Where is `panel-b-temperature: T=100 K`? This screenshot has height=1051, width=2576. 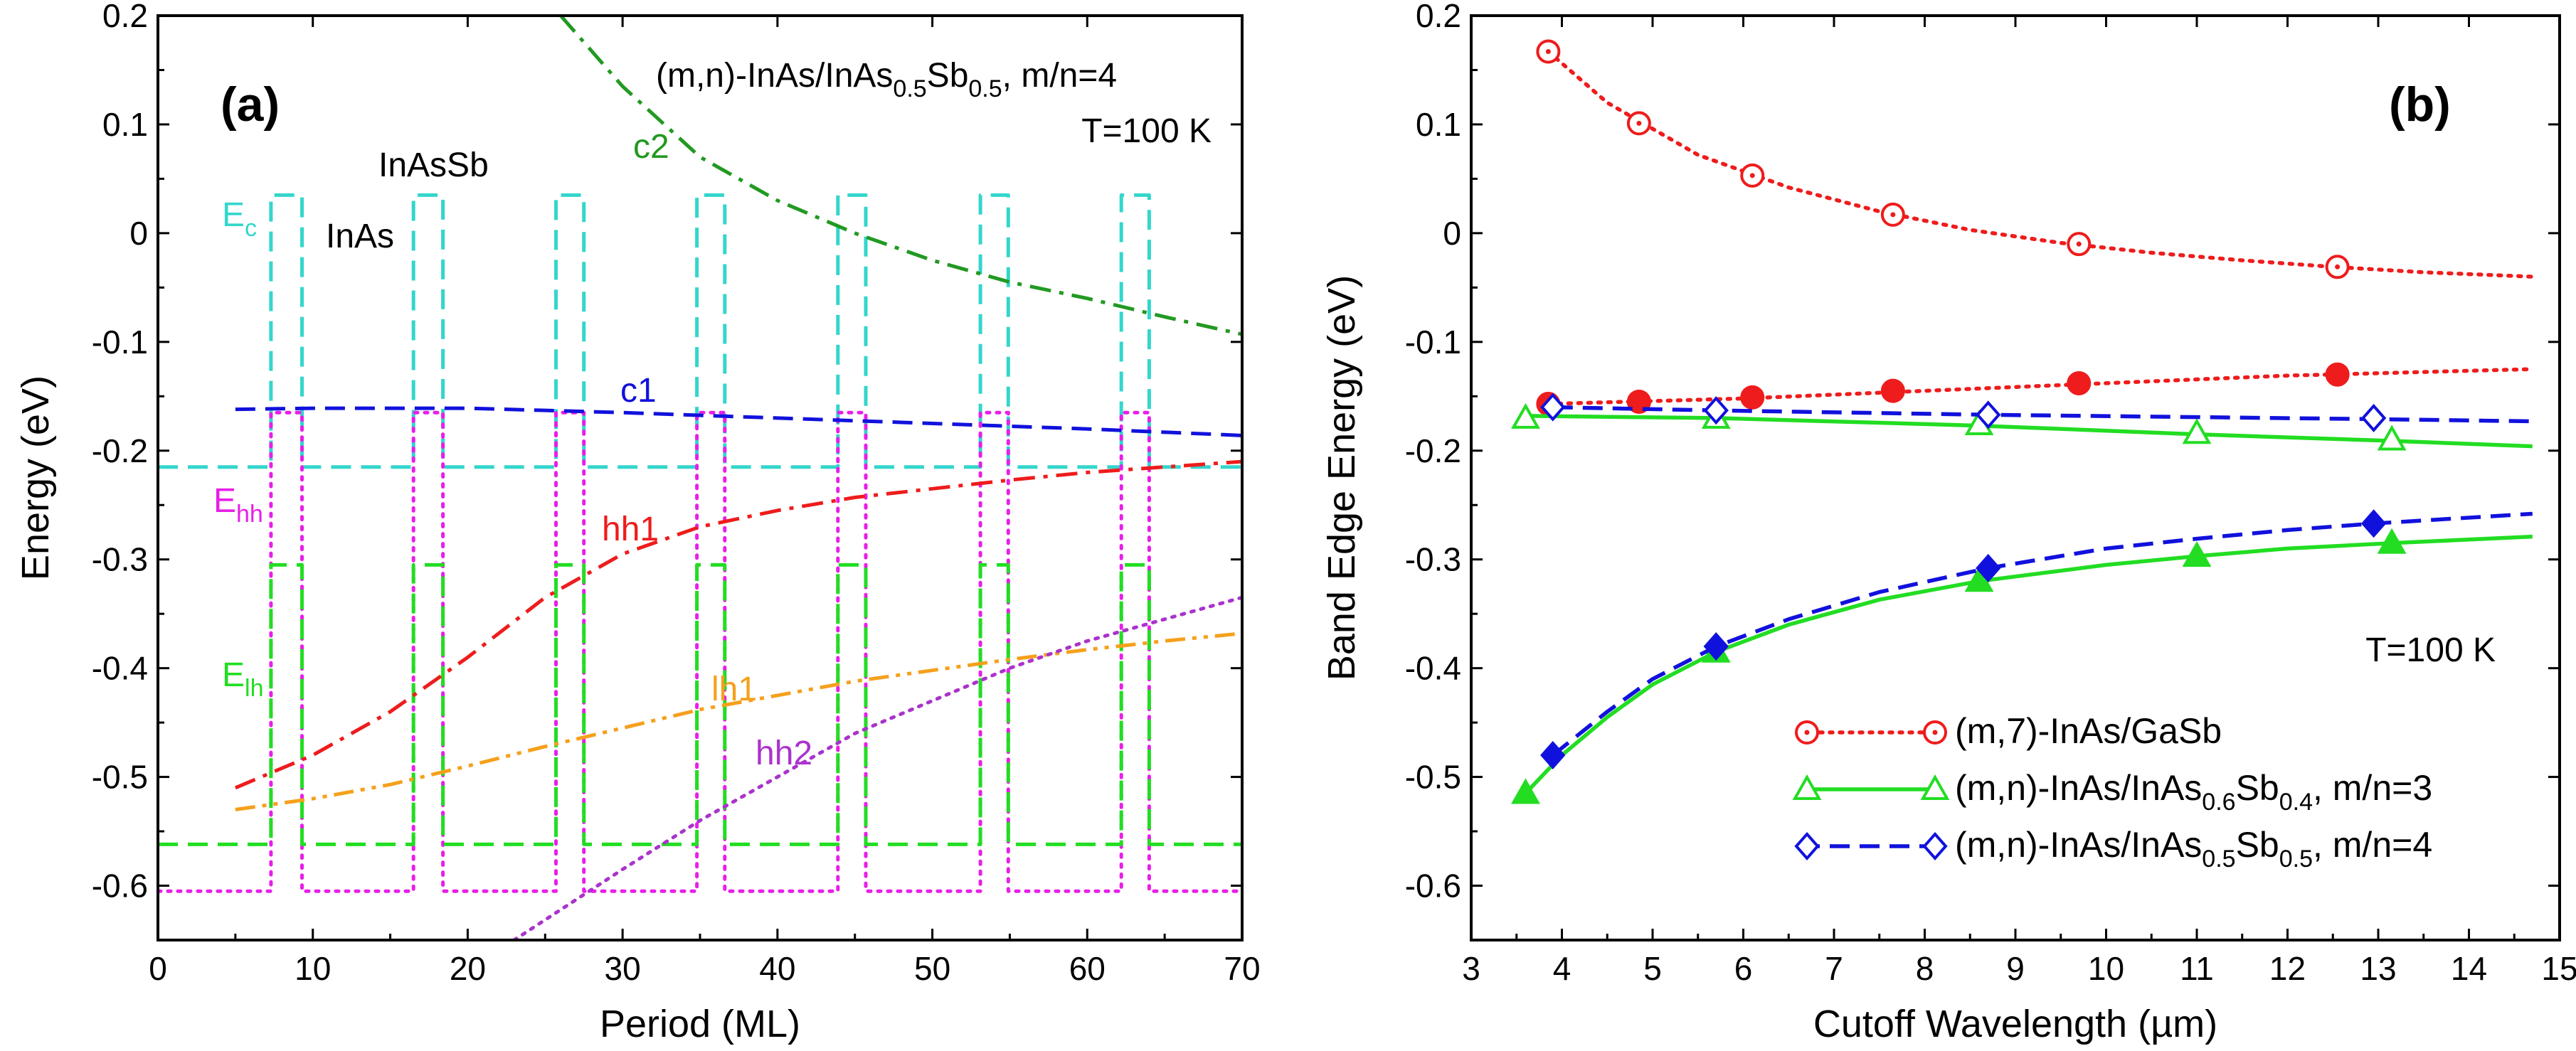 panel-b-temperature: T=100 K is located at coordinates (2430, 650).